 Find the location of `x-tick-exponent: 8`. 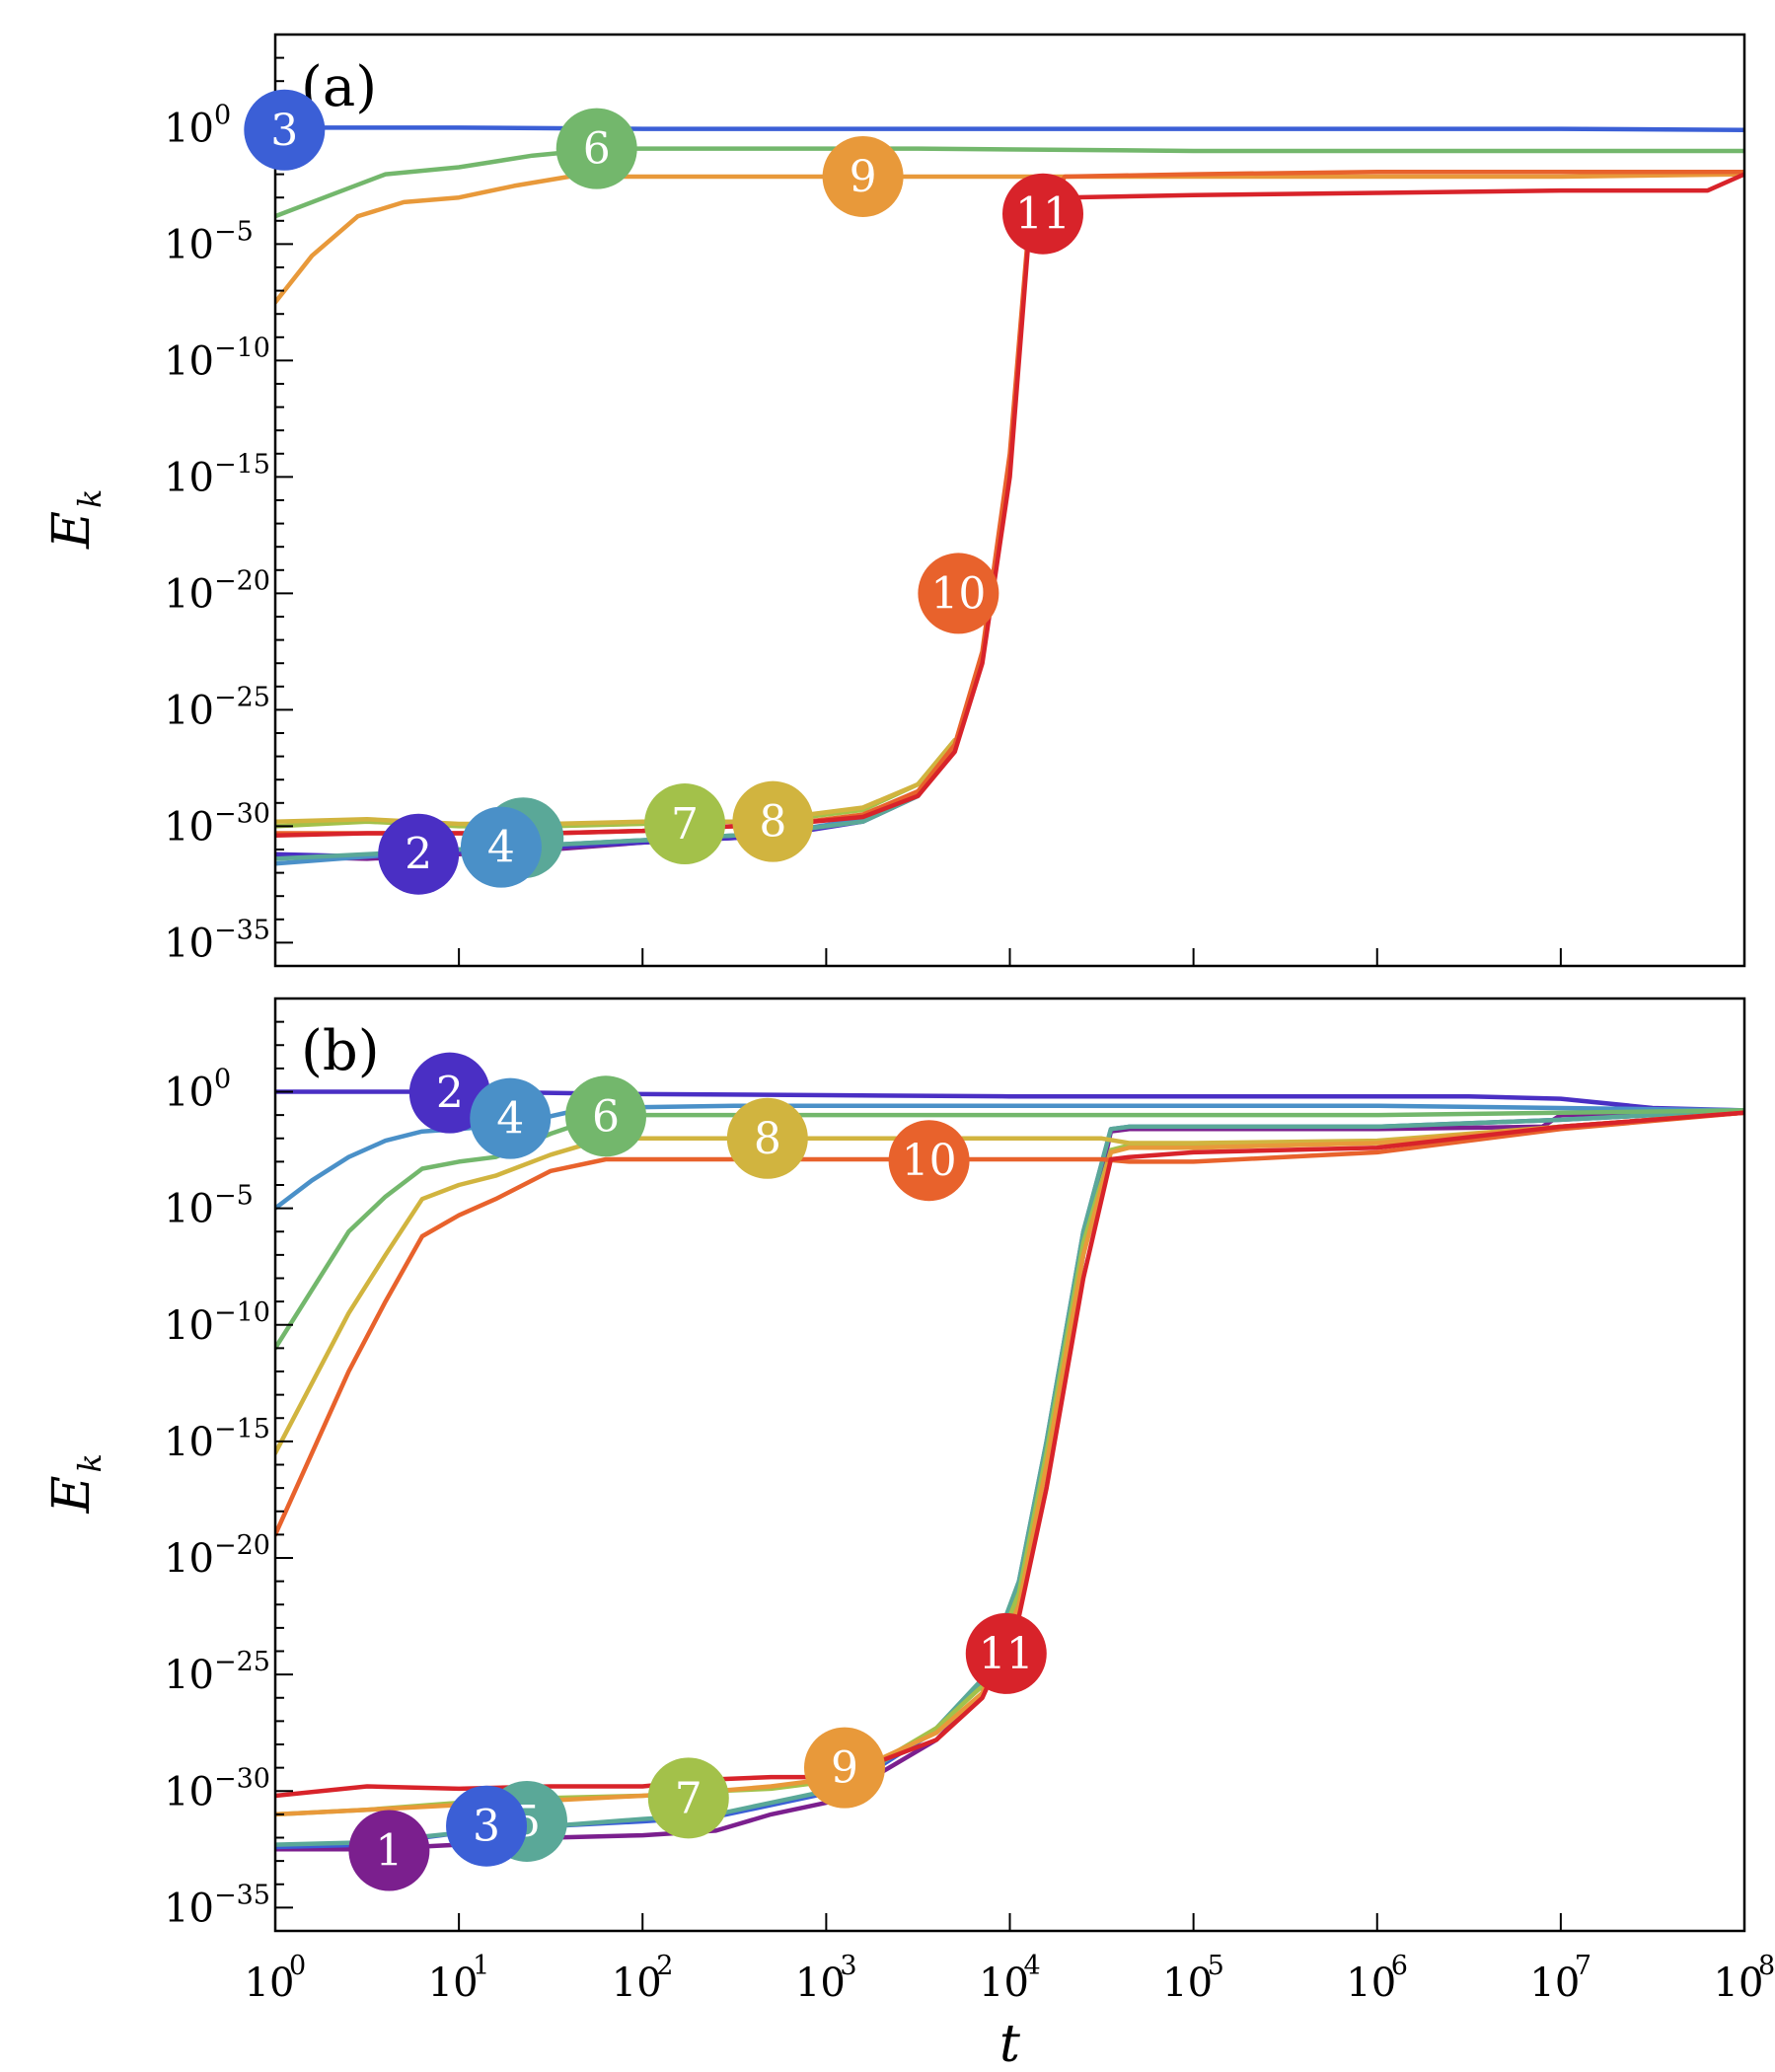

x-tick-exponent: 8 is located at coordinates (1766, 1966).